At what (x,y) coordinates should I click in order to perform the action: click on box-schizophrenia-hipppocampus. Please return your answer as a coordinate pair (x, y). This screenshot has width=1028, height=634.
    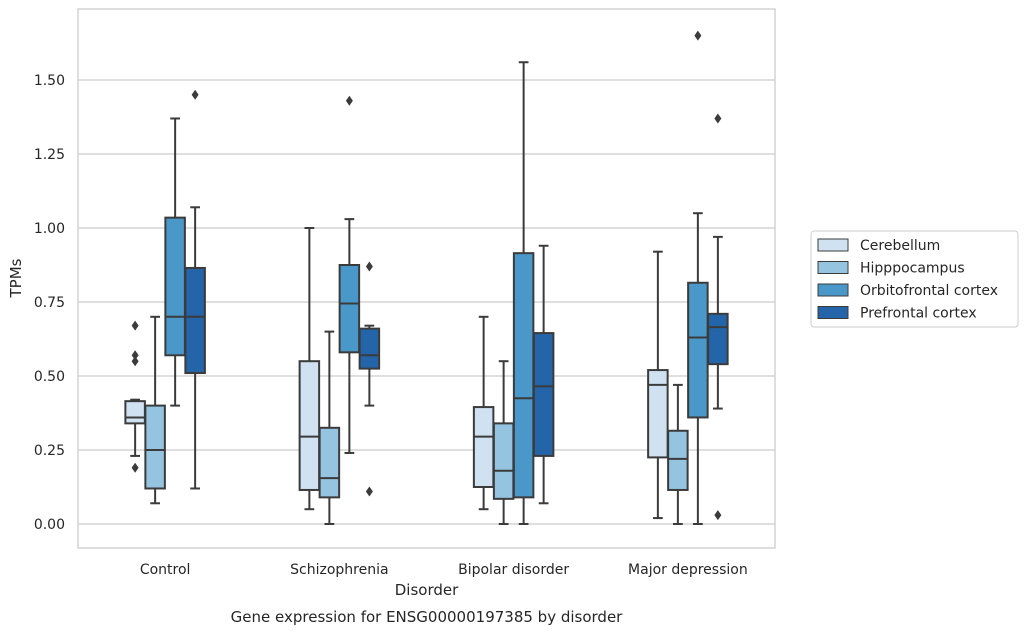
    Looking at the image, I should click on (329, 427).